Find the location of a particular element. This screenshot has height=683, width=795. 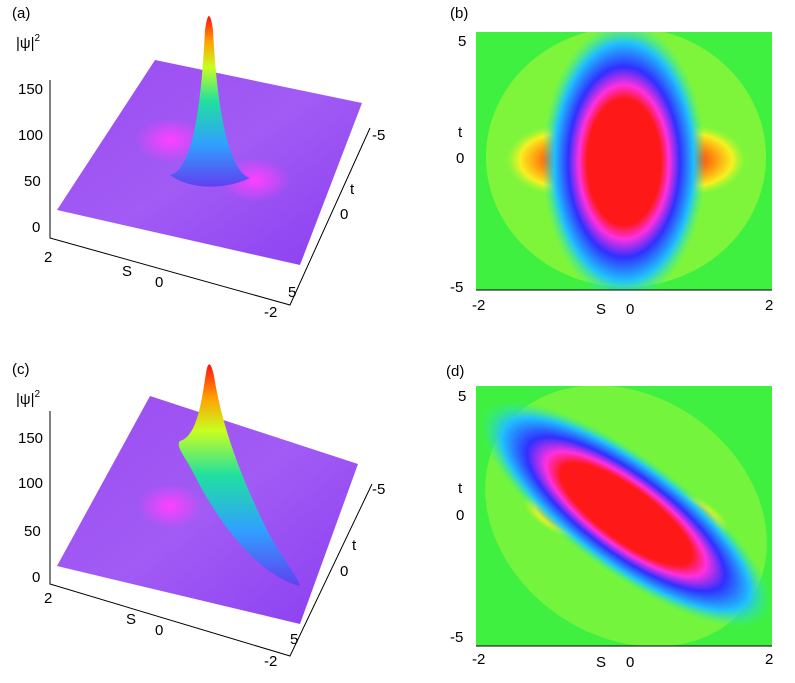

panel-label: (a) is located at coordinates (21, 13).